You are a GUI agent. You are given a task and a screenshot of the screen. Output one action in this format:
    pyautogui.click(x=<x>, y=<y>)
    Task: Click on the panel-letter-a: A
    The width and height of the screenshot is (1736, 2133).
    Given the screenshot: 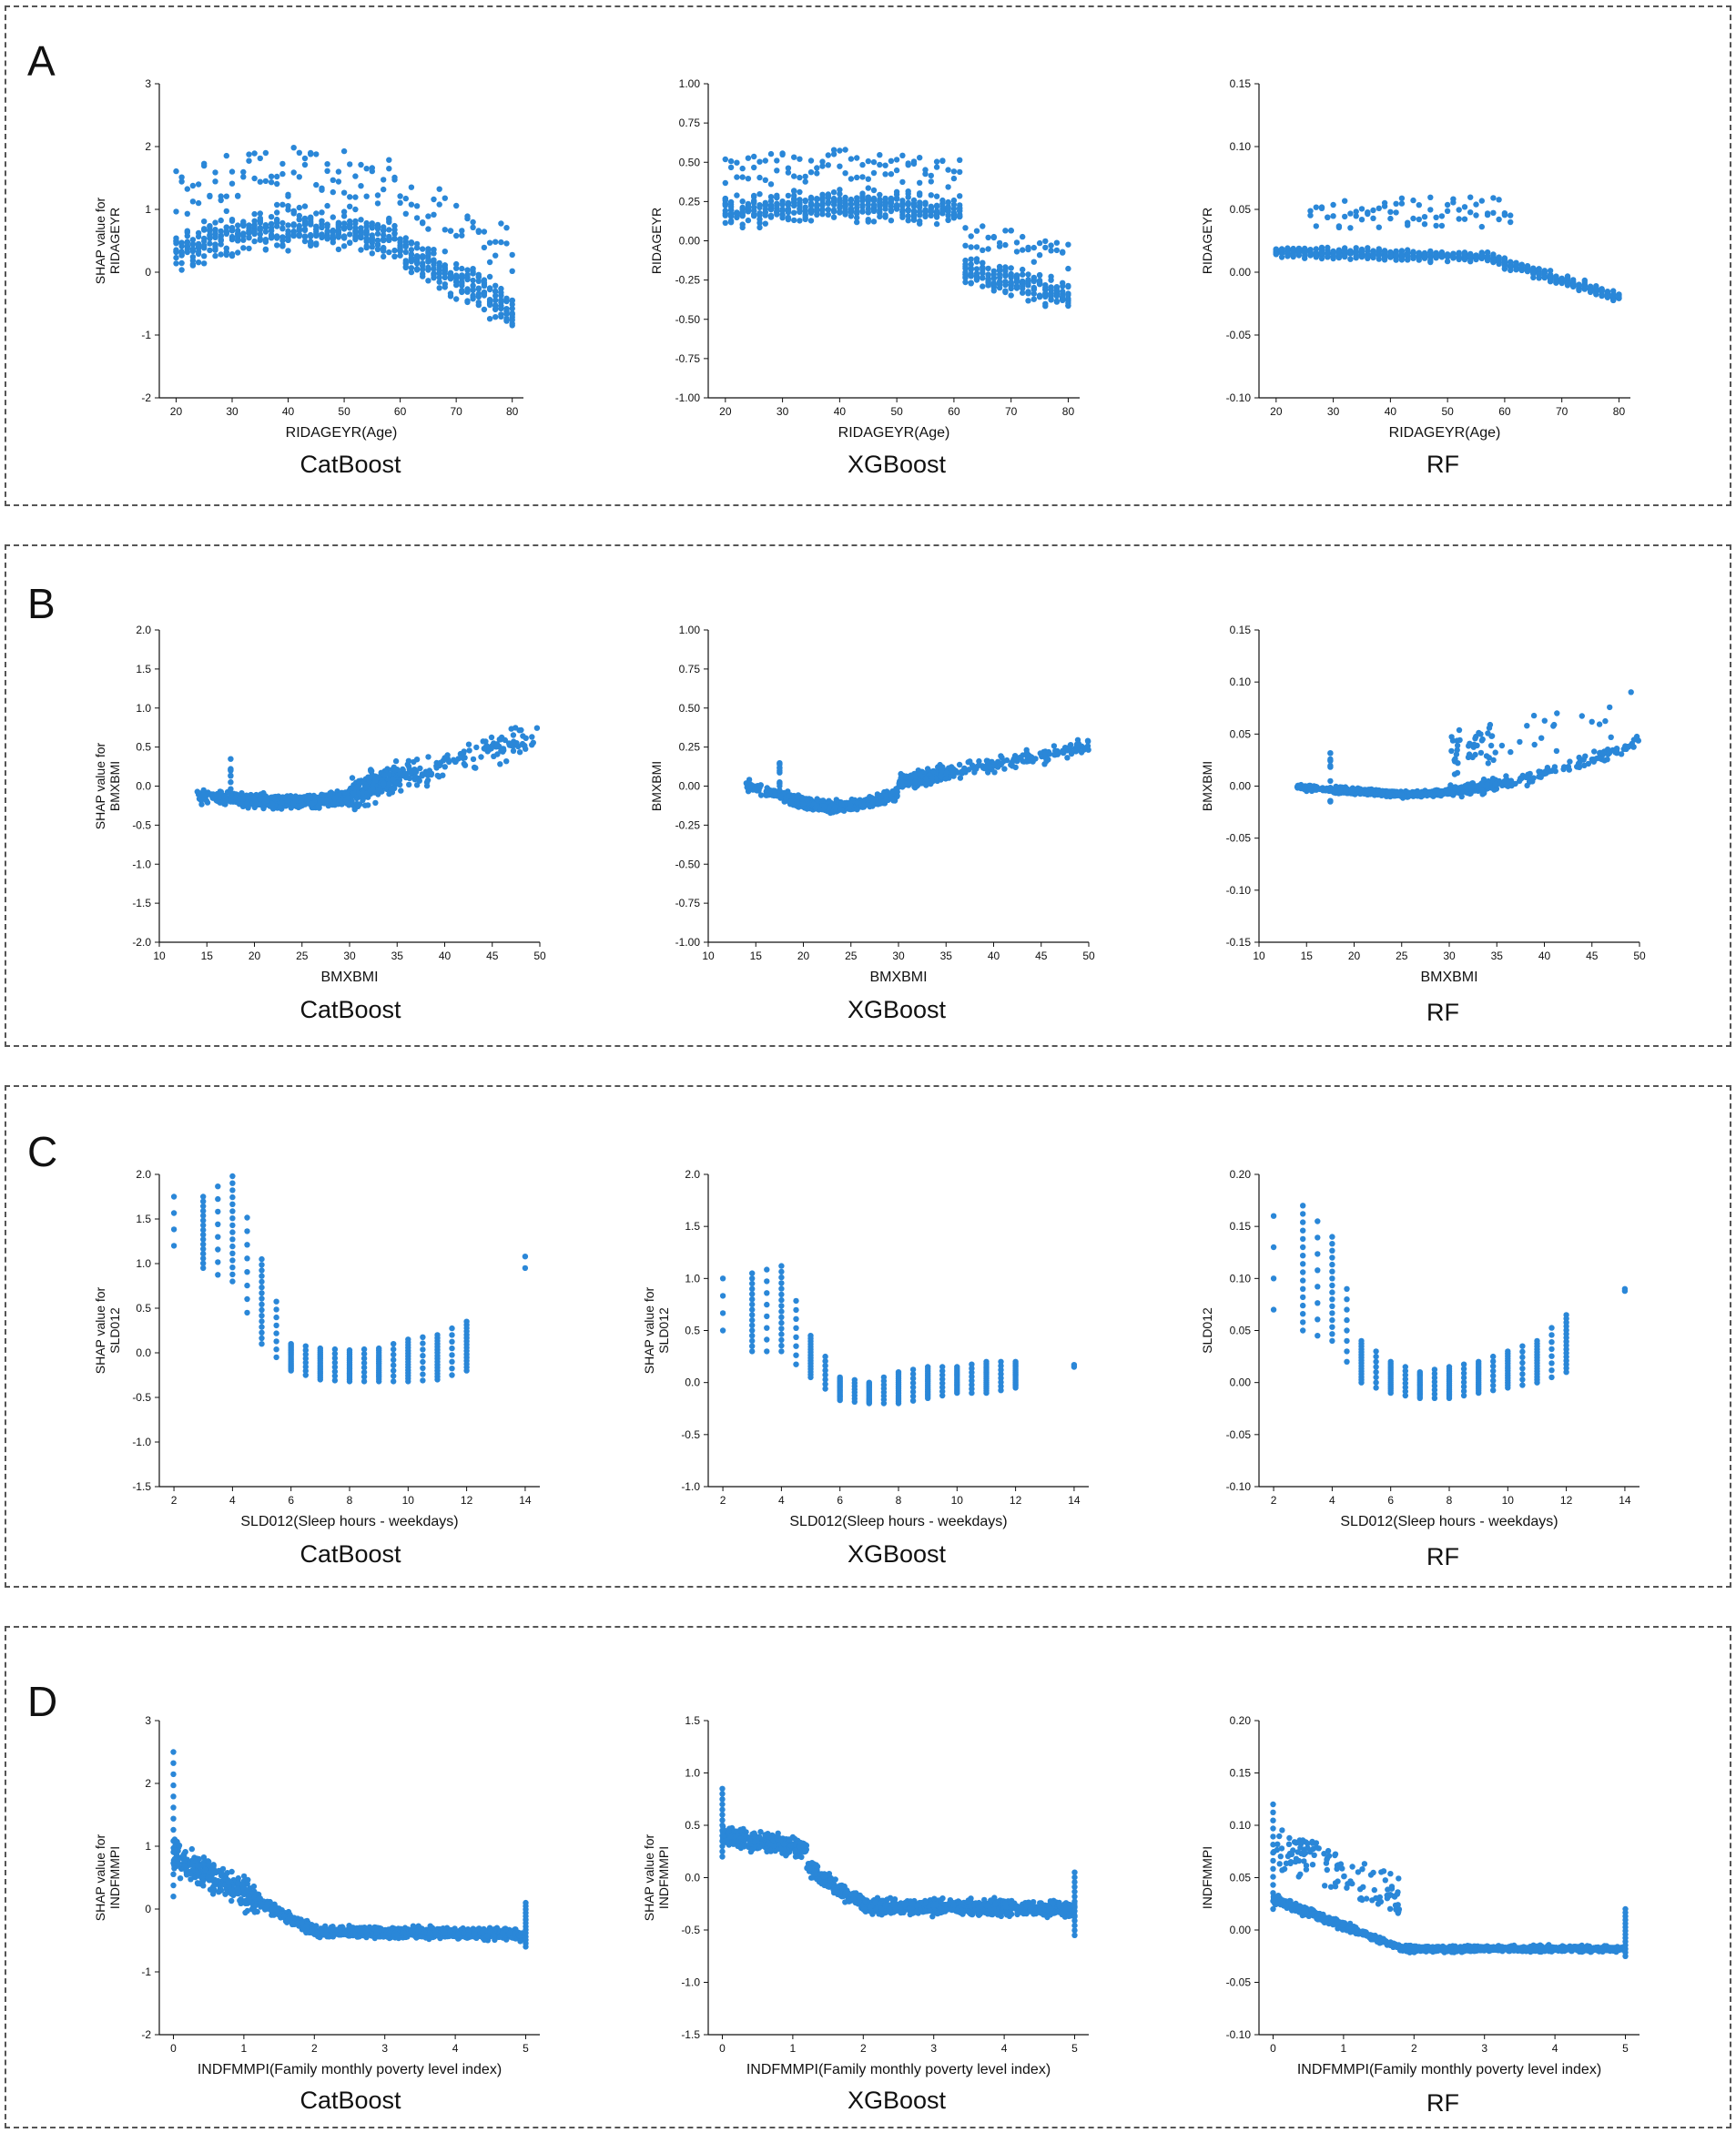 What is the action you would take?
    pyautogui.click(x=42, y=61)
    